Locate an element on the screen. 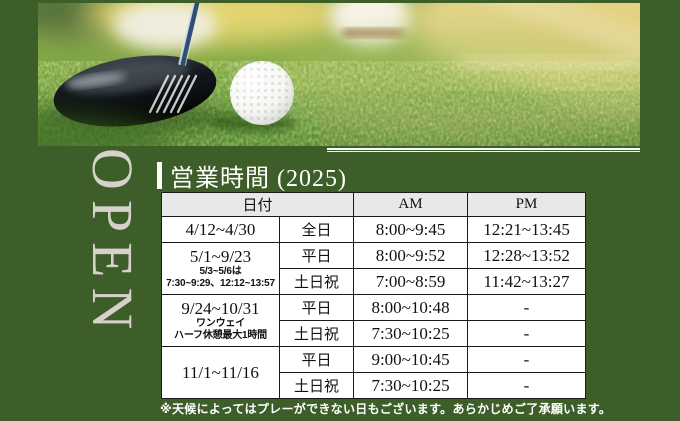 The width and height of the screenshot is (680, 421). header-date: 日付 is located at coordinates (257, 204).